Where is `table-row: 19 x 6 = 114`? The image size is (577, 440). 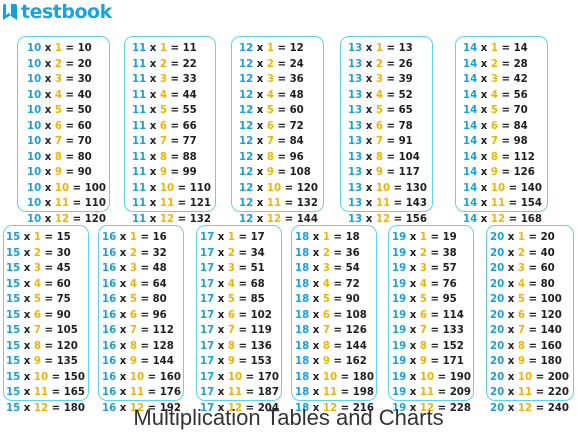 table-row: 19 x 6 = 114 is located at coordinates (432, 316).